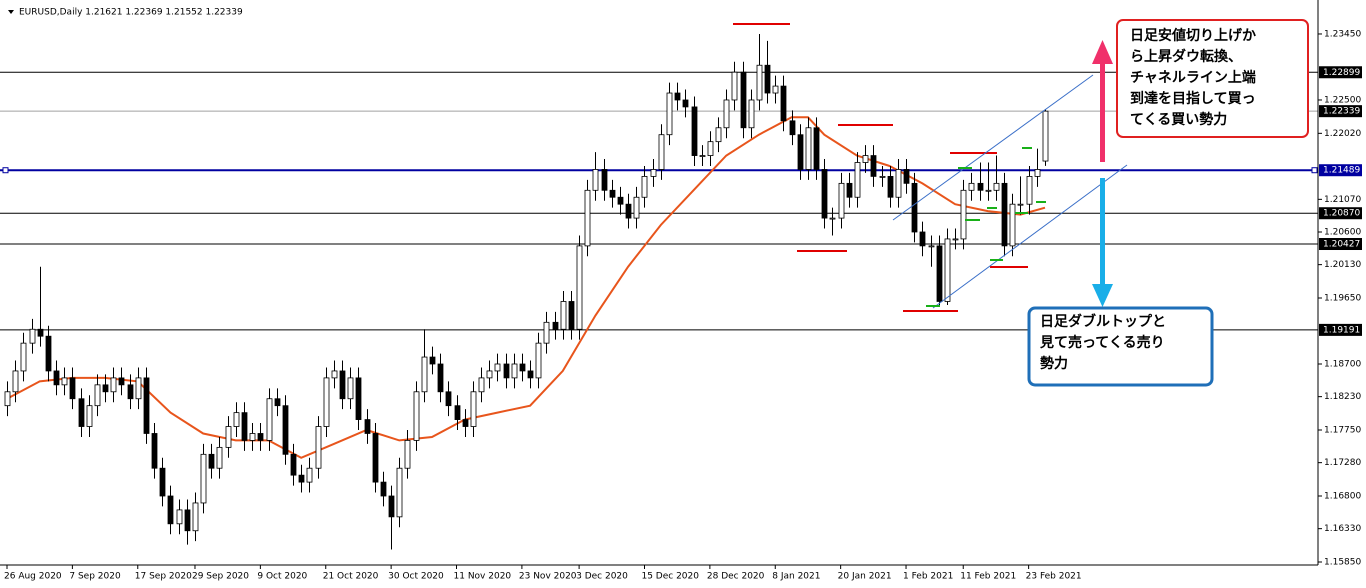 The width and height of the screenshot is (1366, 588). Describe the element at coordinates (736, 577) in the screenshot. I see `x-tick-label: 28 Dec 2020` at that location.